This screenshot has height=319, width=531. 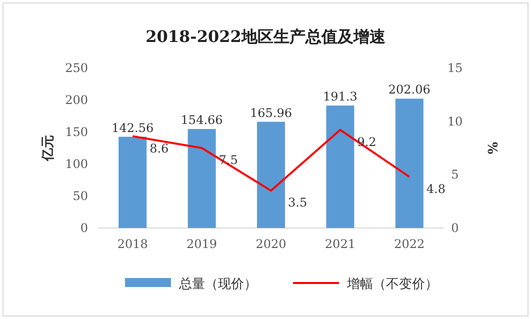 I want to click on legend-label: 总量（现价）, so click(x=217, y=284).